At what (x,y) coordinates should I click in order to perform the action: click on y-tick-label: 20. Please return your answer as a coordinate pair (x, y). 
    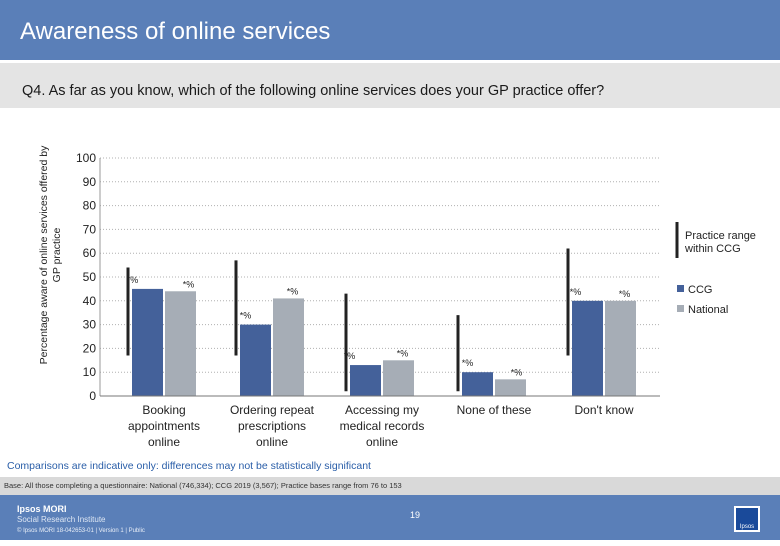
    Looking at the image, I should click on (90, 348).